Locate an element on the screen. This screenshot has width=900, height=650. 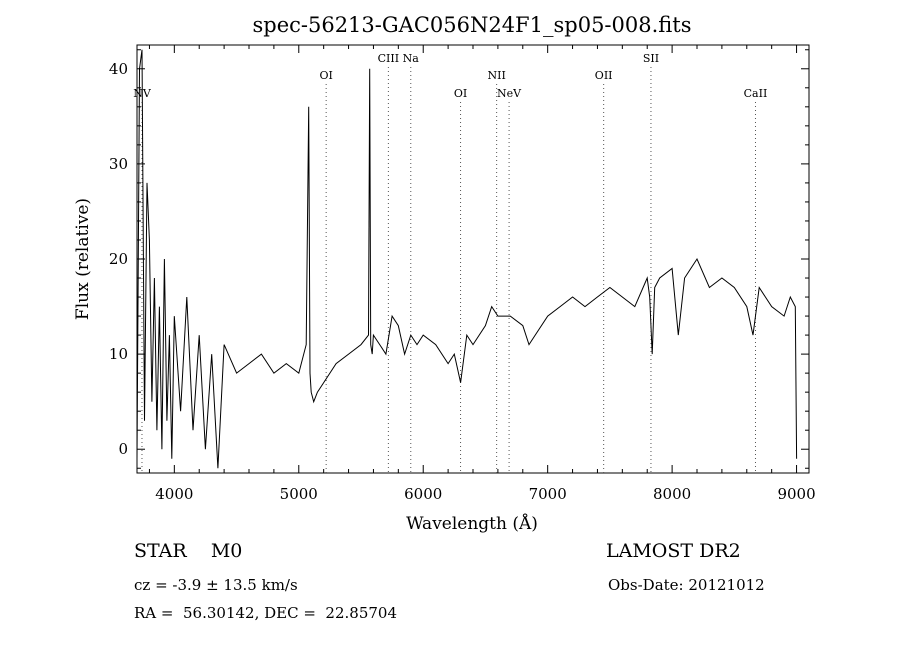
line-marker-label: SII is located at coordinates (651, 58).